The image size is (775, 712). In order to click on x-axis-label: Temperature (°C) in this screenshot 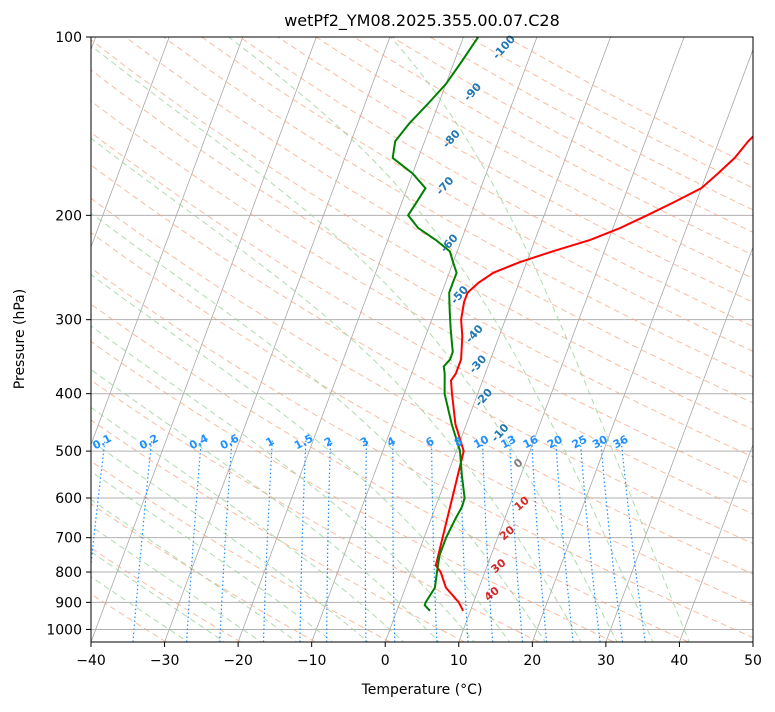, I will do `click(422, 690)`.